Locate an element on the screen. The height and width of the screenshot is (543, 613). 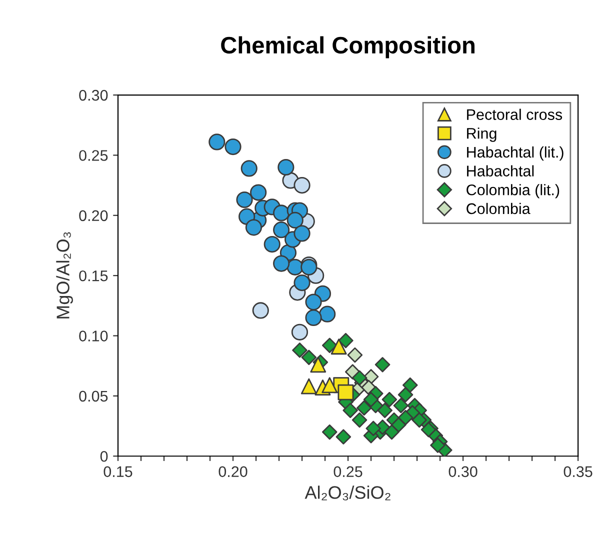
x-tick-label: 0.30 is located at coordinates (463, 472).